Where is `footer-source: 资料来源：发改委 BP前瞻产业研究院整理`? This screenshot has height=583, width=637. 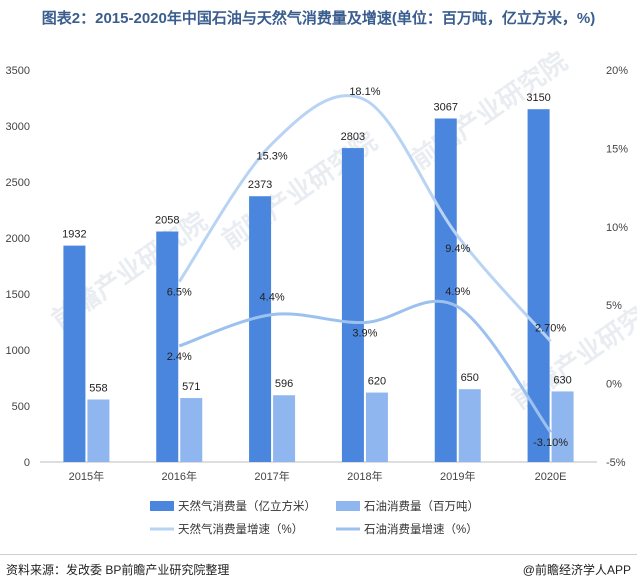
footer-source: 资料来源：发改委 BP前瞻产业研究院整理 is located at coordinates (118, 570).